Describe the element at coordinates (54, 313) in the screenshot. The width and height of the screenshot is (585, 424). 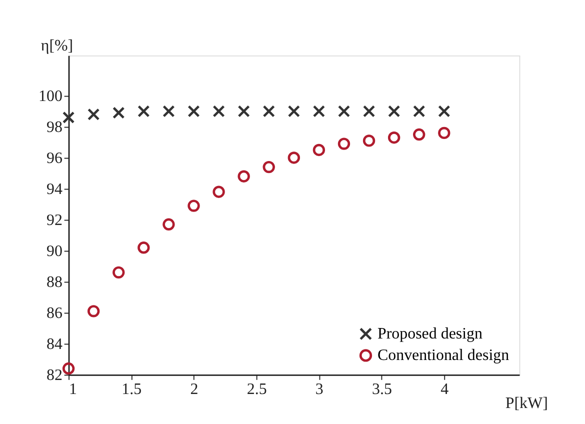
I see `y-tick-label: 86` at that location.